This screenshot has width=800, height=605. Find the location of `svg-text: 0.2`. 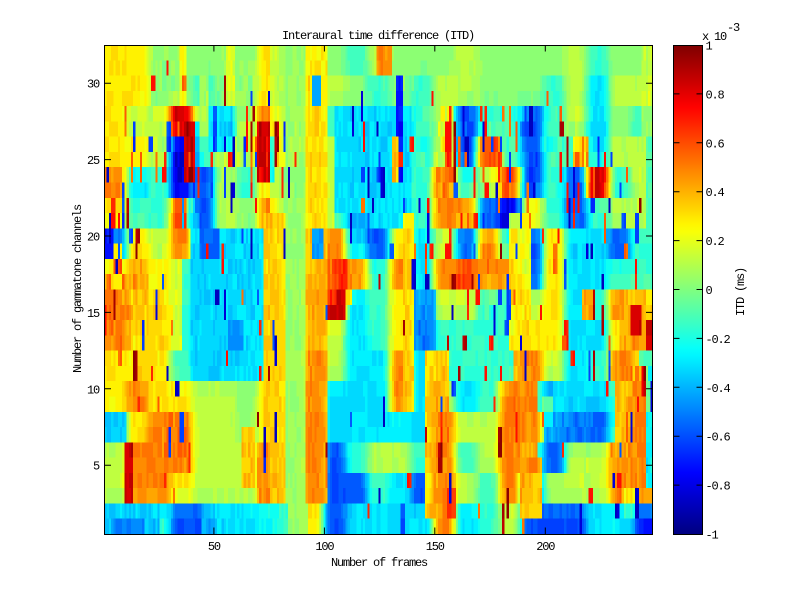

svg-text: 0.2 is located at coordinates (715, 242).